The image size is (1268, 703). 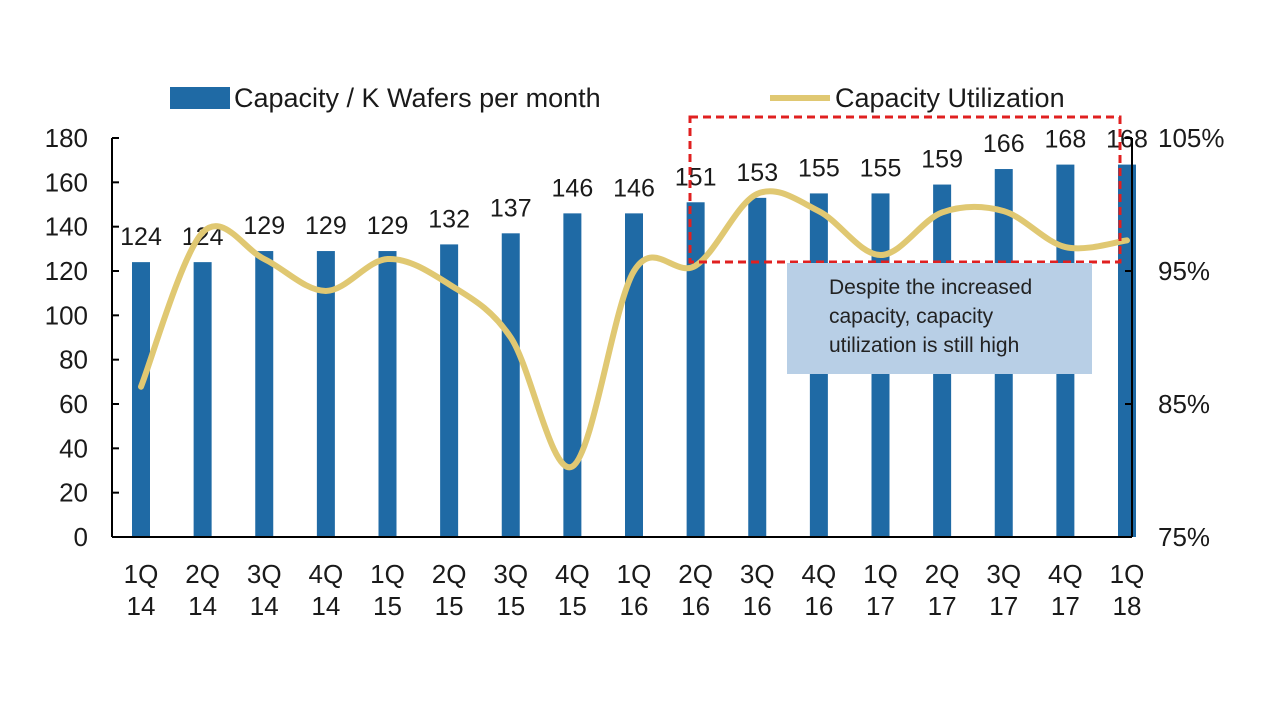 What do you see at coordinates (1127, 606) in the screenshot?
I see `x-tick-label: 18` at bounding box center [1127, 606].